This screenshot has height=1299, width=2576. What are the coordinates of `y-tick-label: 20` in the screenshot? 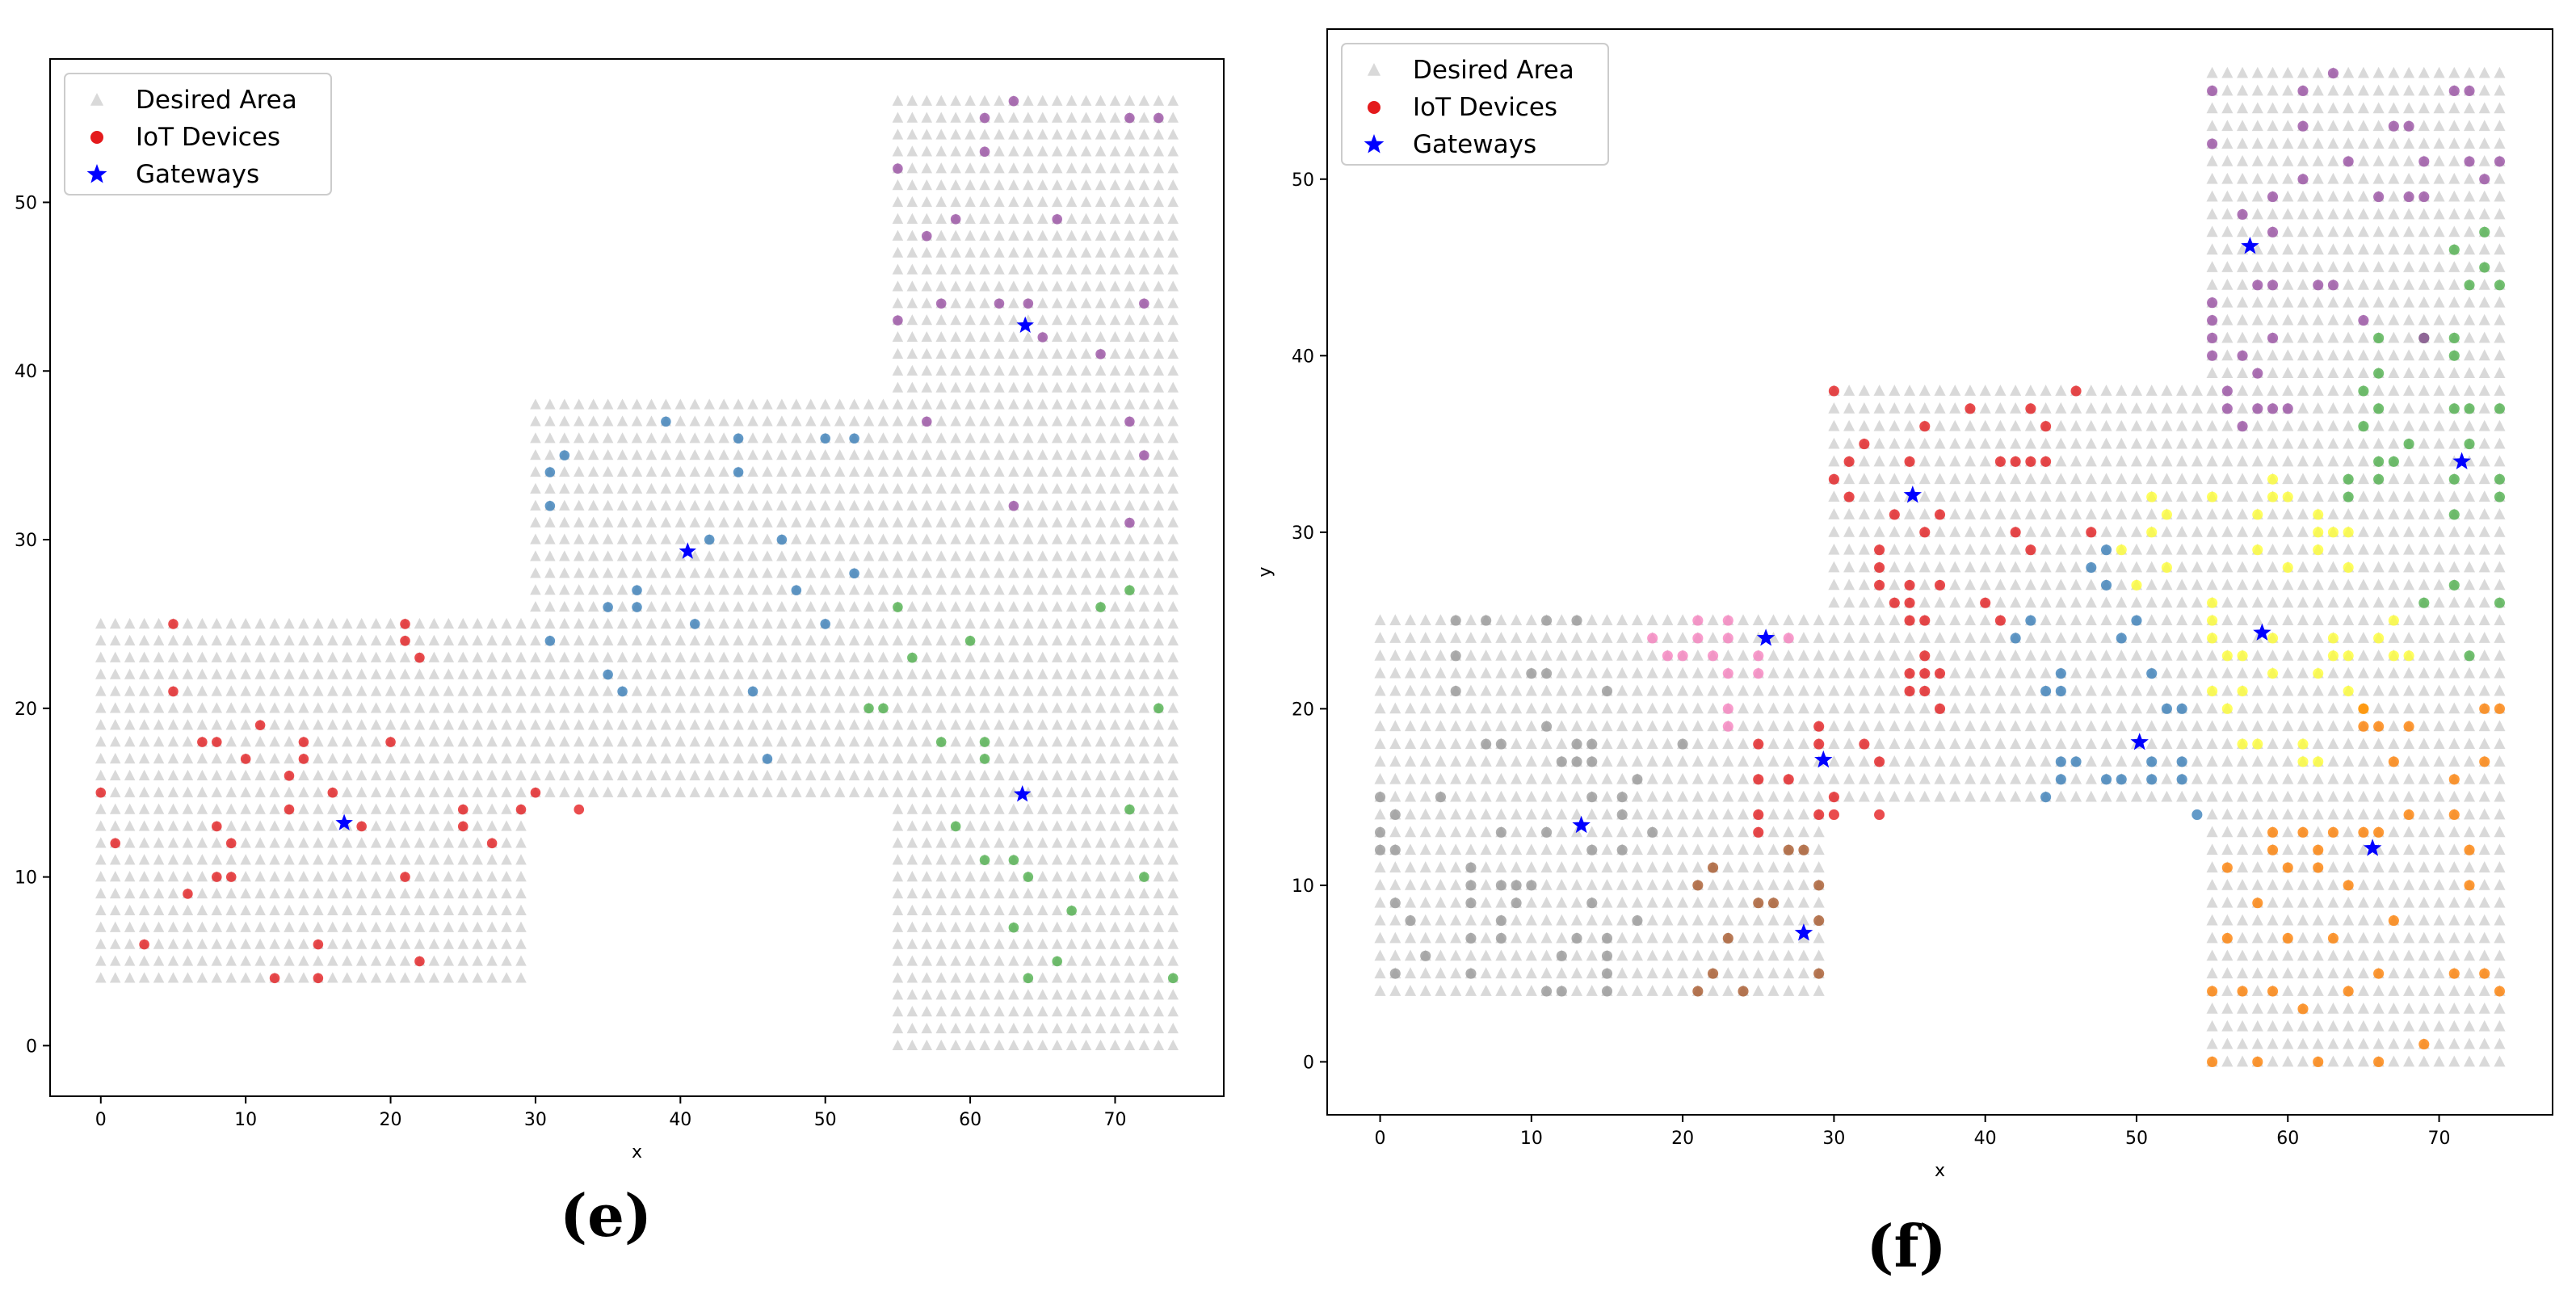 It's located at (26, 710).